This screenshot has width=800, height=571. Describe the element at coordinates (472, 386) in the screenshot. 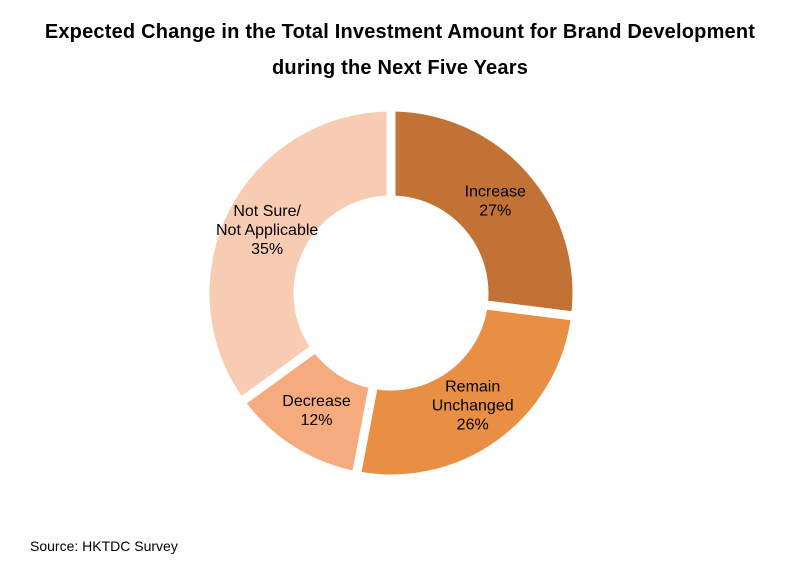

I see `slice-category-label: Remain` at that location.